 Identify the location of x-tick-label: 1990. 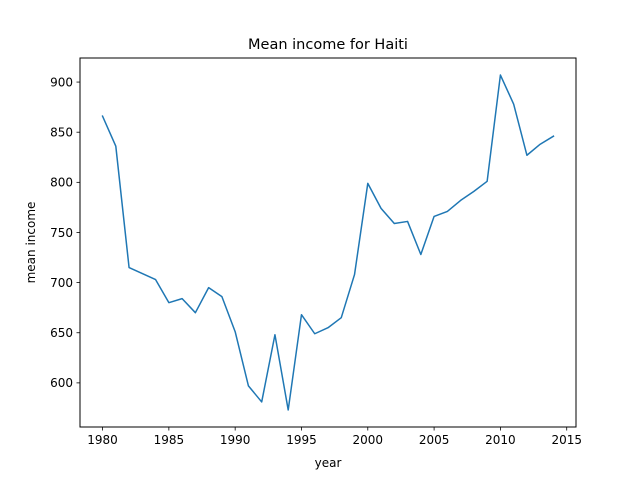
(235, 440).